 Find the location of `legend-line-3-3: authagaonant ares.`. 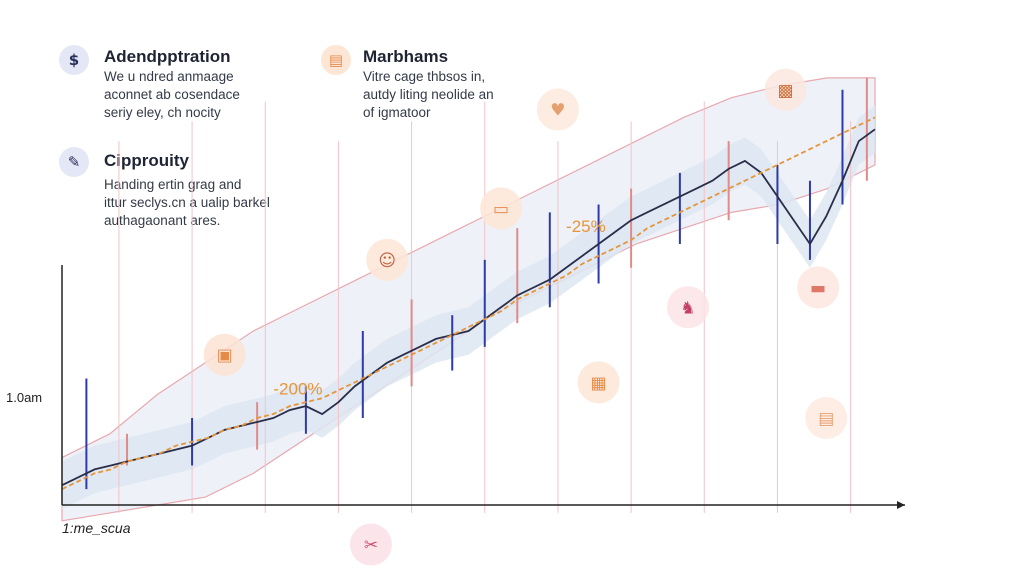

legend-line-3-3: authagaonant ares. is located at coordinates (162, 220).